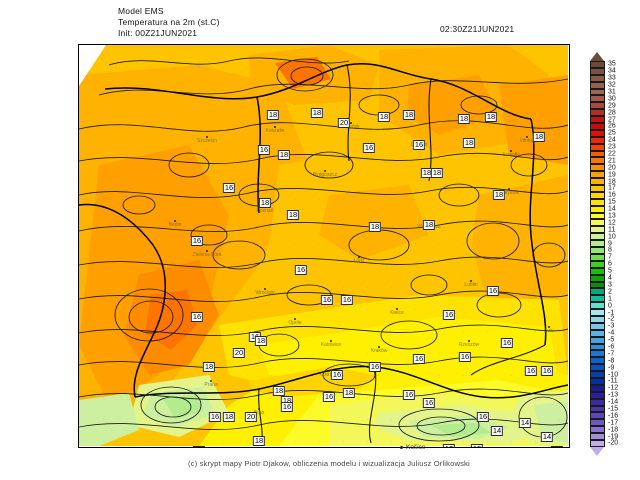 Image resolution: width=640 pixels, height=480 pixels. What do you see at coordinates (601, 291) in the screenshot?
I see `colorbar-cell: 2` at bounding box center [601, 291].